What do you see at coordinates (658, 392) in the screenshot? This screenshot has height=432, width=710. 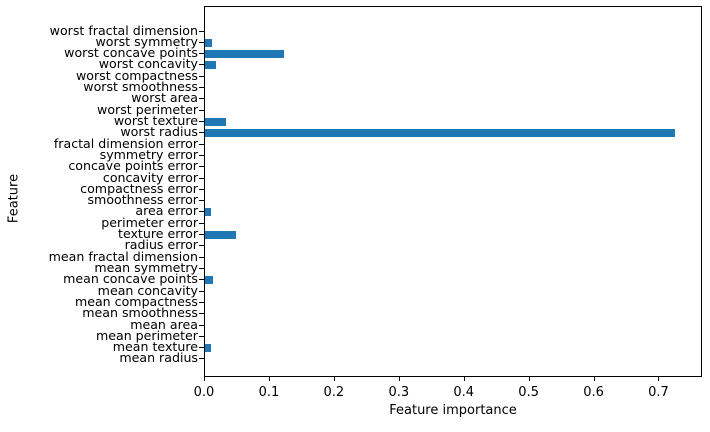 I see `x-tick-label: 0.7` at bounding box center [658, 392].